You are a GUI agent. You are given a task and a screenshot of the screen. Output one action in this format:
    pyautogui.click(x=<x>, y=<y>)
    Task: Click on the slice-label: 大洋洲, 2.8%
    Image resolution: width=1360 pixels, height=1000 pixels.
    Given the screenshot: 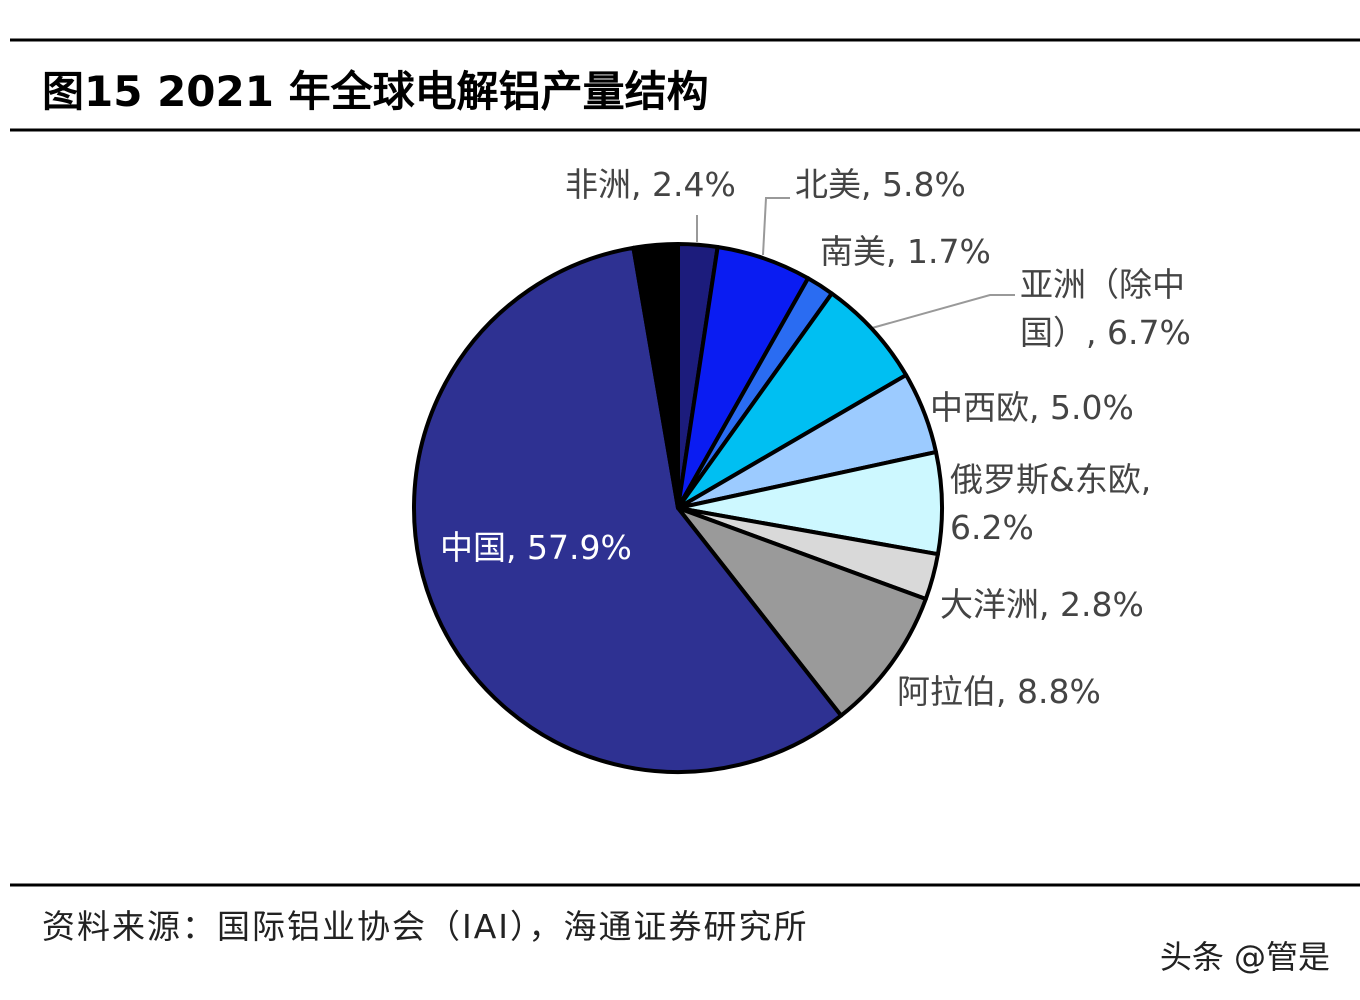 What is the action you would take?
    pyautogui.click(x=1042, y=604)
    